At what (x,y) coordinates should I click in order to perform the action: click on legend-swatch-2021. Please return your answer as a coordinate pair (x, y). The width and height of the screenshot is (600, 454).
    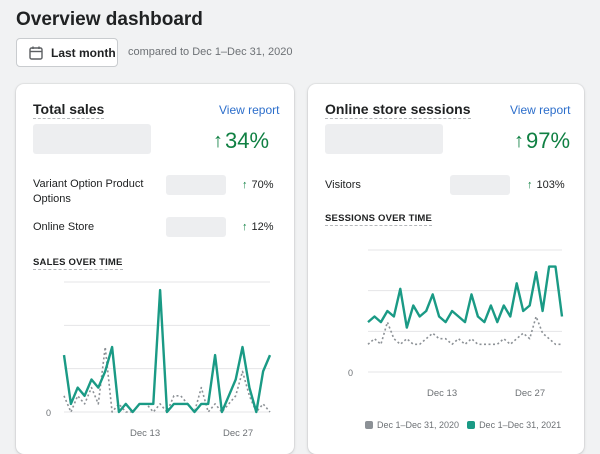
    Looking at the image, I should click on (471, 425).